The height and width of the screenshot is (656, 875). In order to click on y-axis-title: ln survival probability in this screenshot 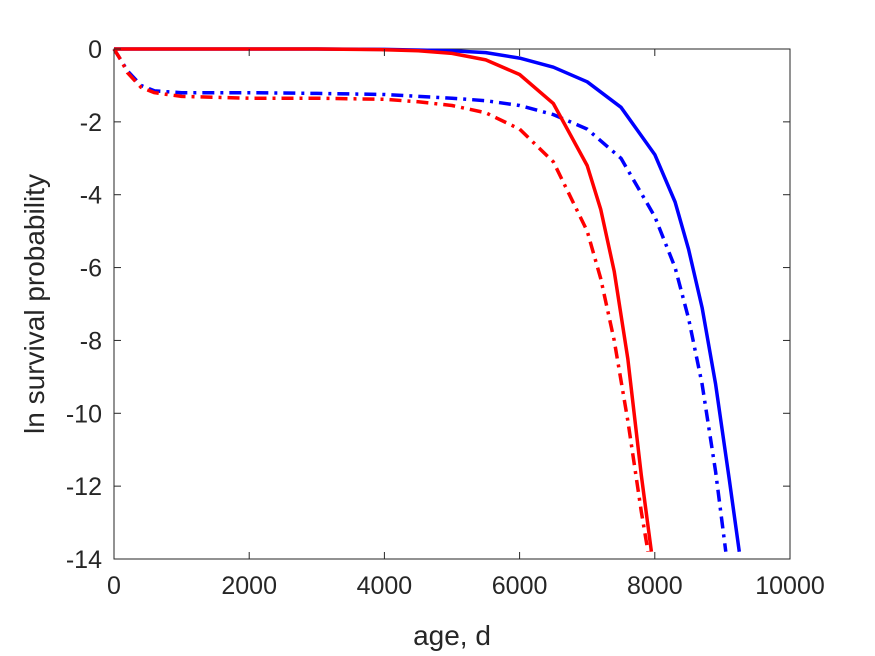, I will do `click(34, 304)`.